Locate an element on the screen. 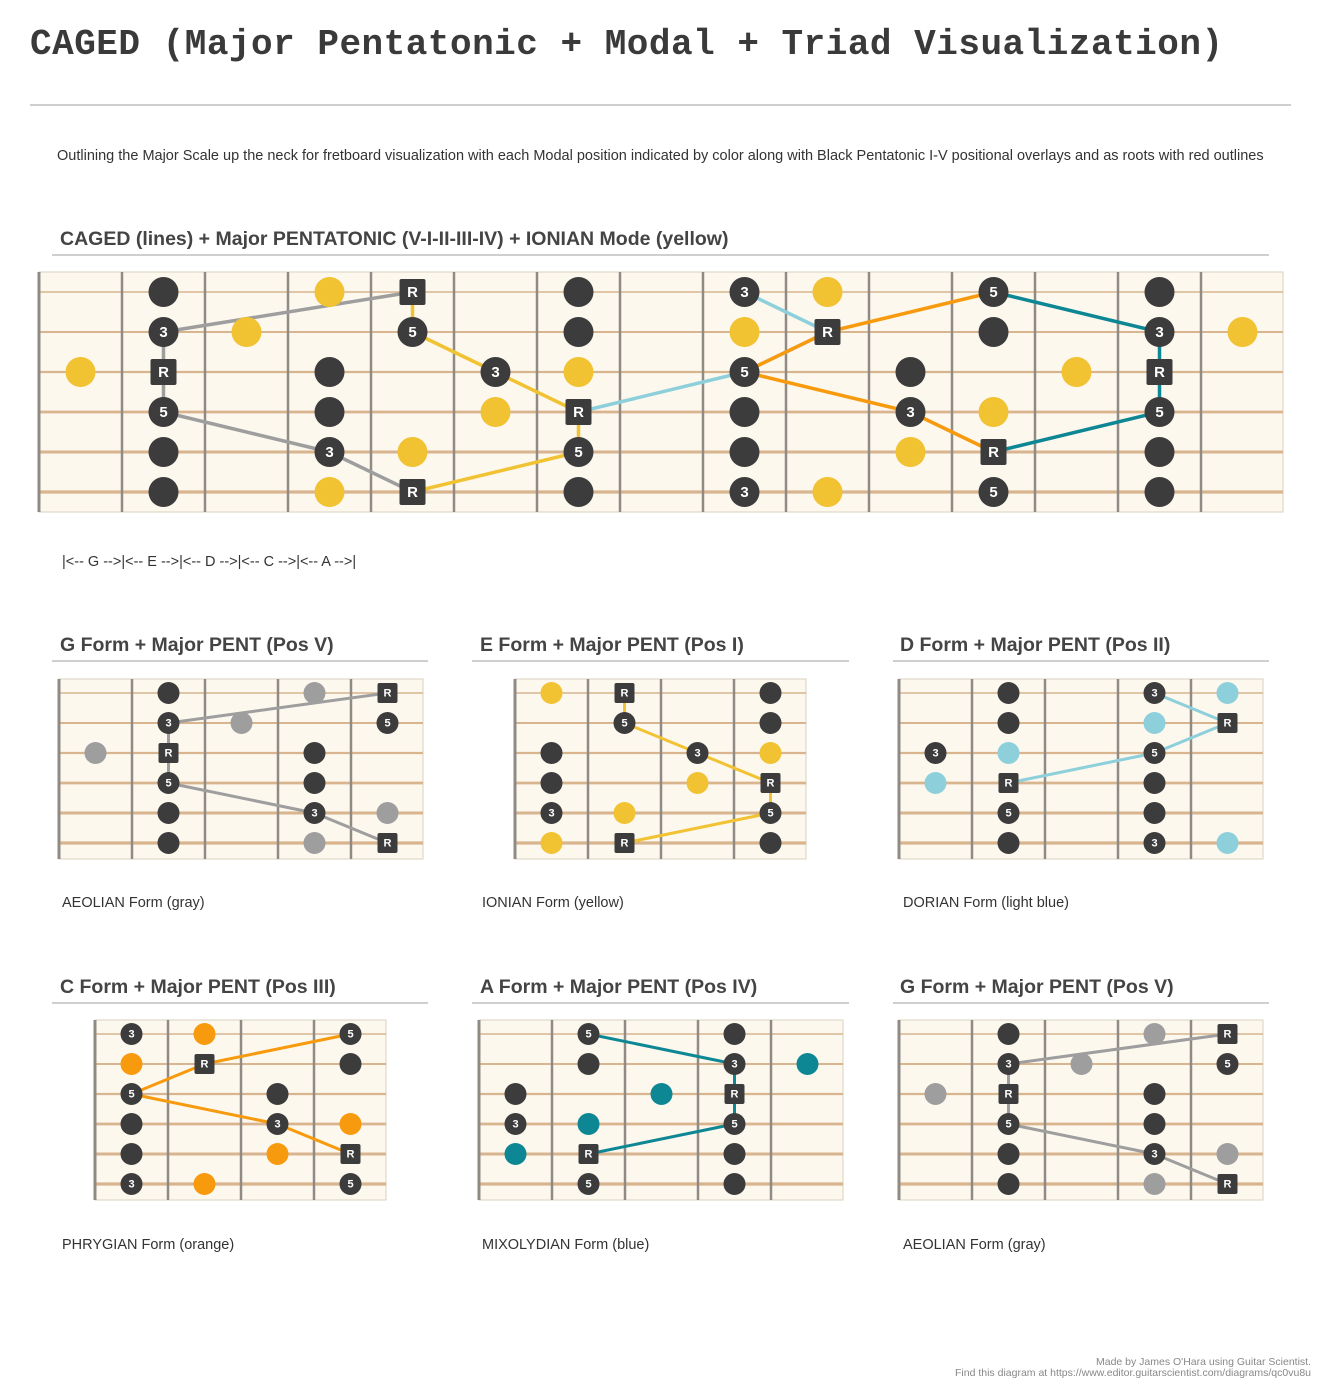  form-caption-e: IONIAN Form (yellow) is located at coordinates (553, 903).